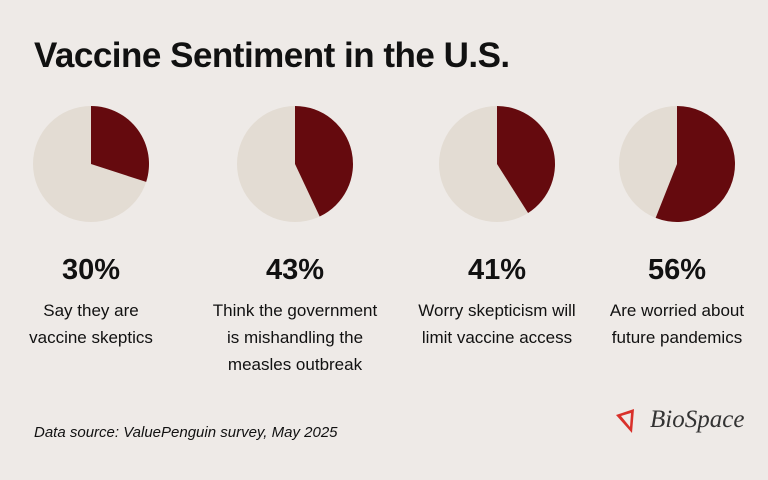 The height and width of the screenshot is (480, 768). I want to click on caption-line: Think the government, so click(295, 310).